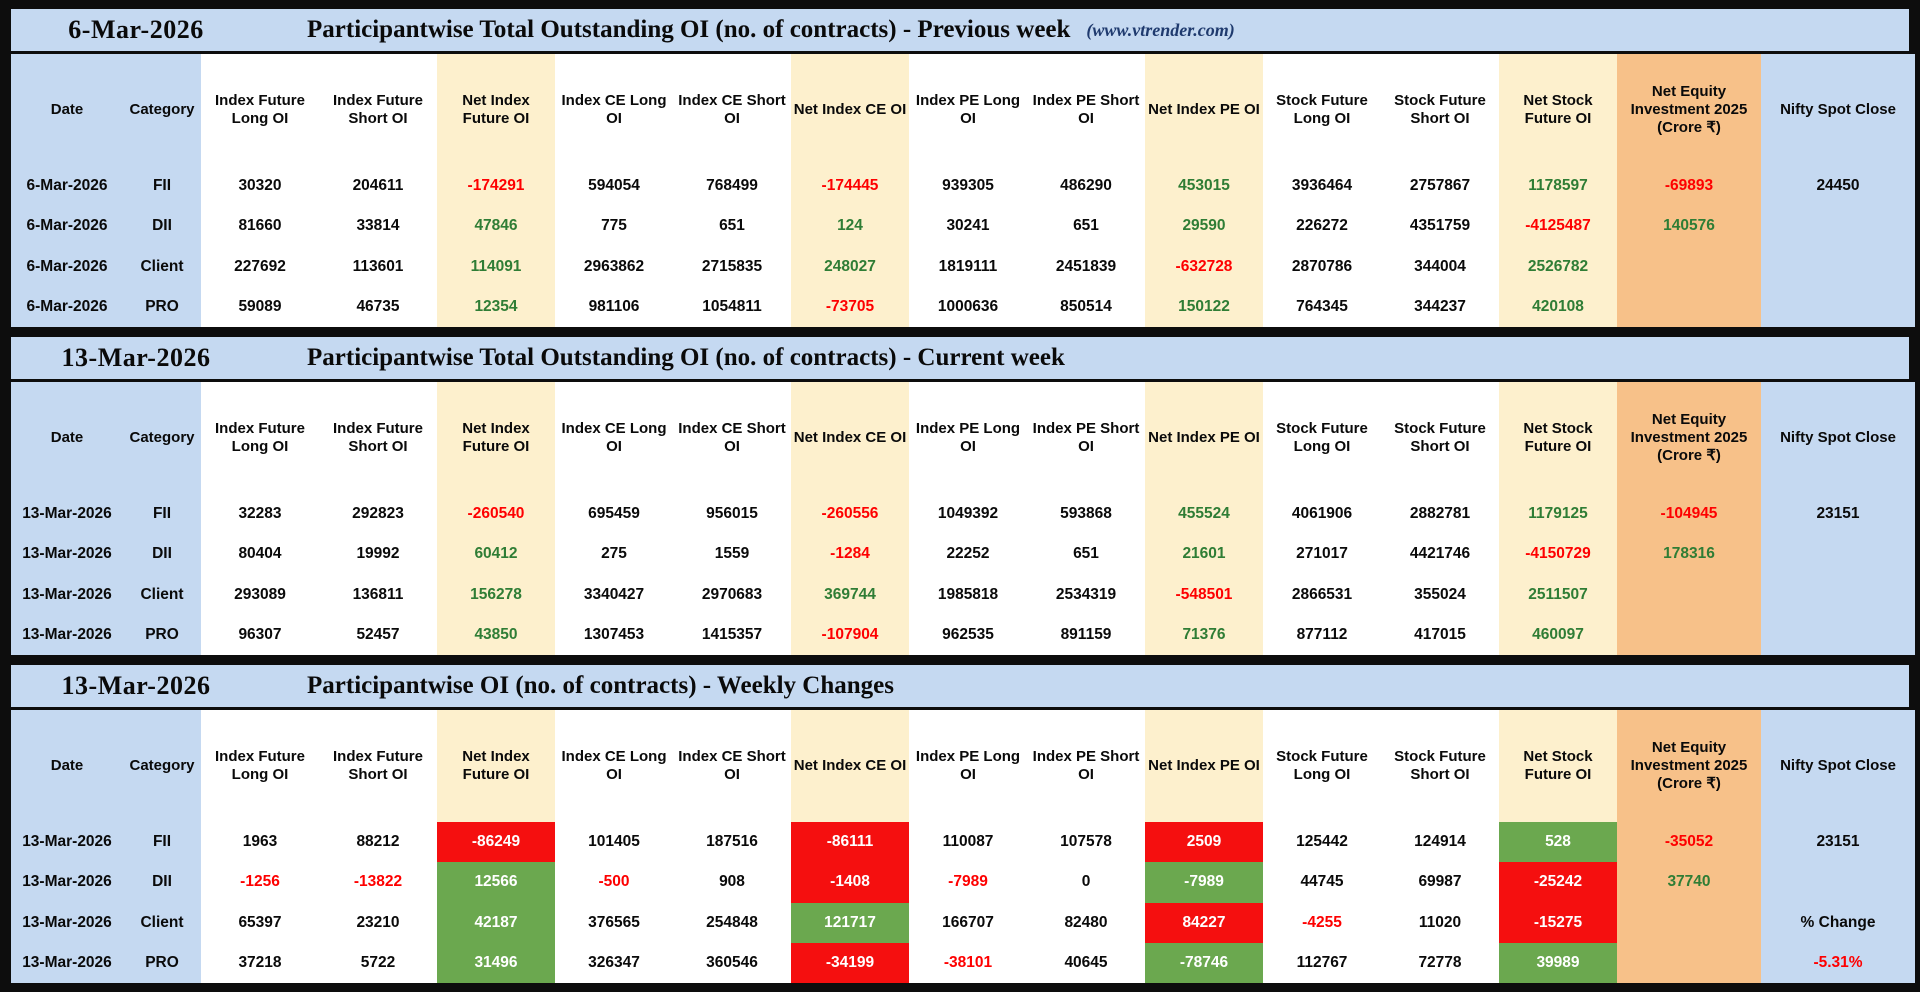 The image size is (1920, 992). What do you see at coordinates (1440, 438) in the screenshot?
I see `header-cell-12: Stock Future Short OI` at bounding box center [1440, 438].